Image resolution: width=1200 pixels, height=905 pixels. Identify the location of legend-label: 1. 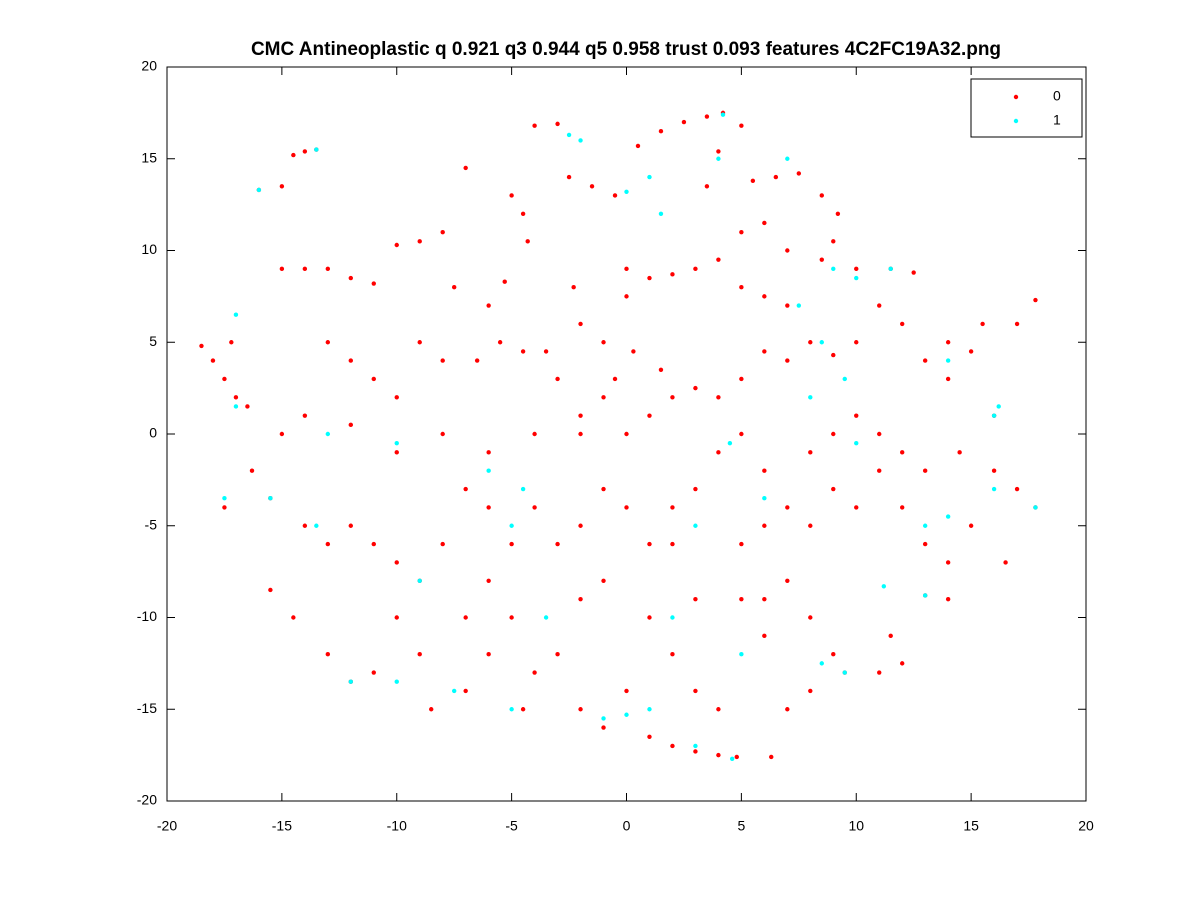
(1057, 120).